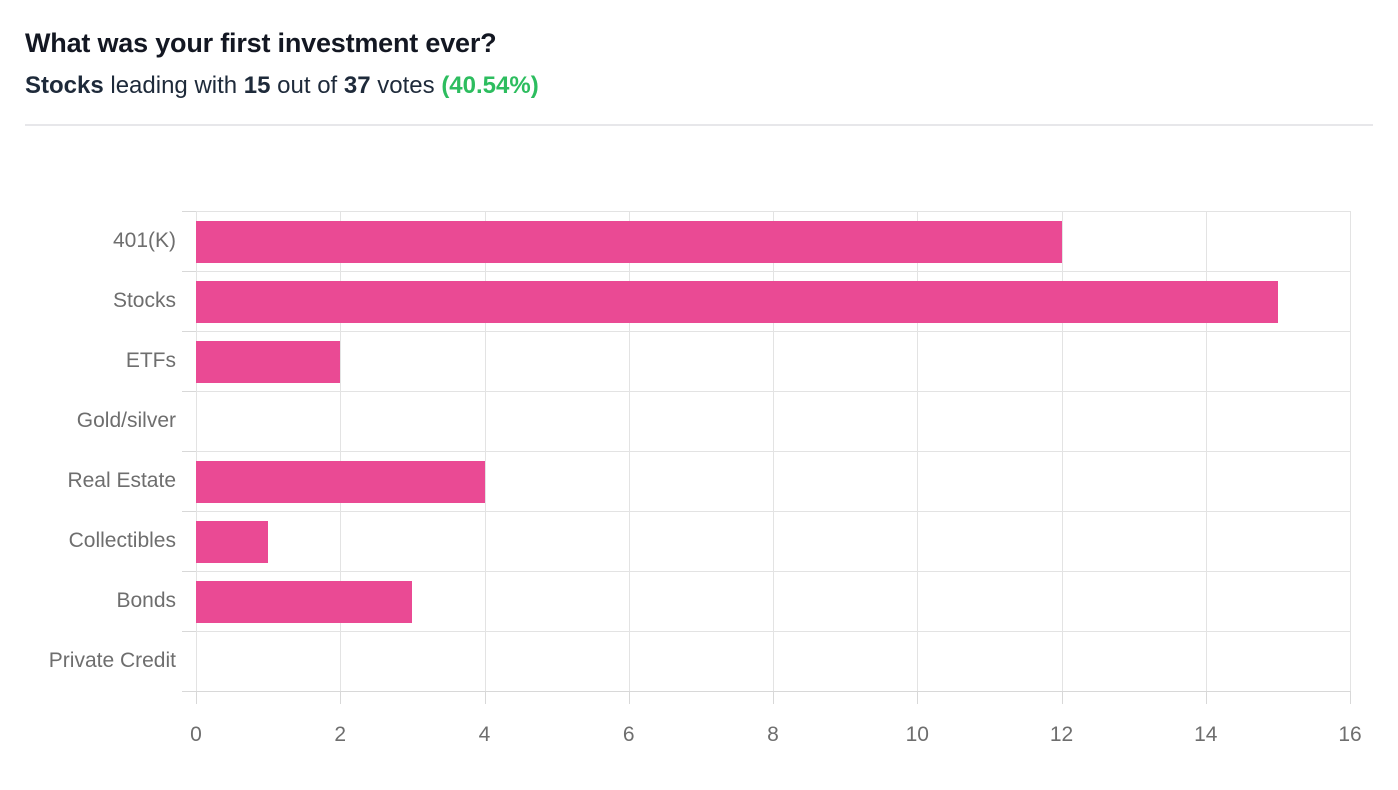  Describe the element at coordinates (1061, 734) in the screenshot. I see `x-tick-label: 12` at that location.